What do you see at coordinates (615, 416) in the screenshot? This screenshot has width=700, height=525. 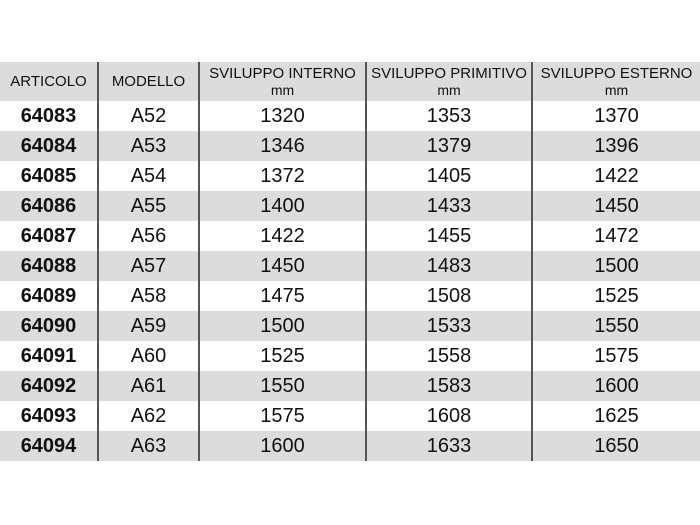 I see `sviluppo-esterno-cell: 1625` at bounding box center [615, 416].